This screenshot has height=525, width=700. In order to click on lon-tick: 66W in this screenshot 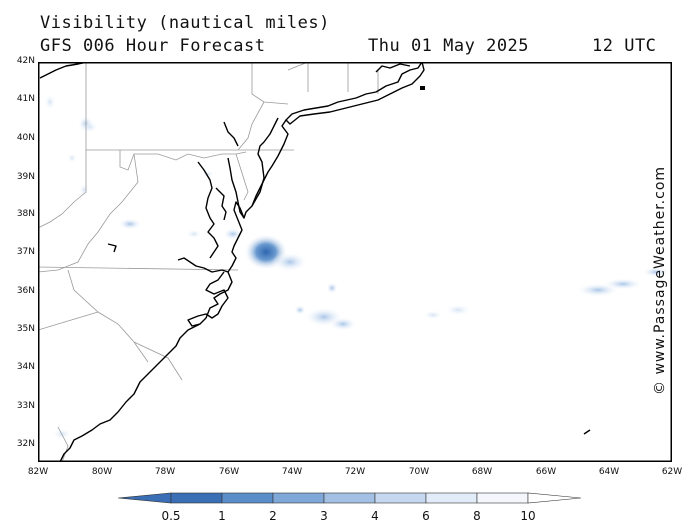, I will do `click(546, 472)`.